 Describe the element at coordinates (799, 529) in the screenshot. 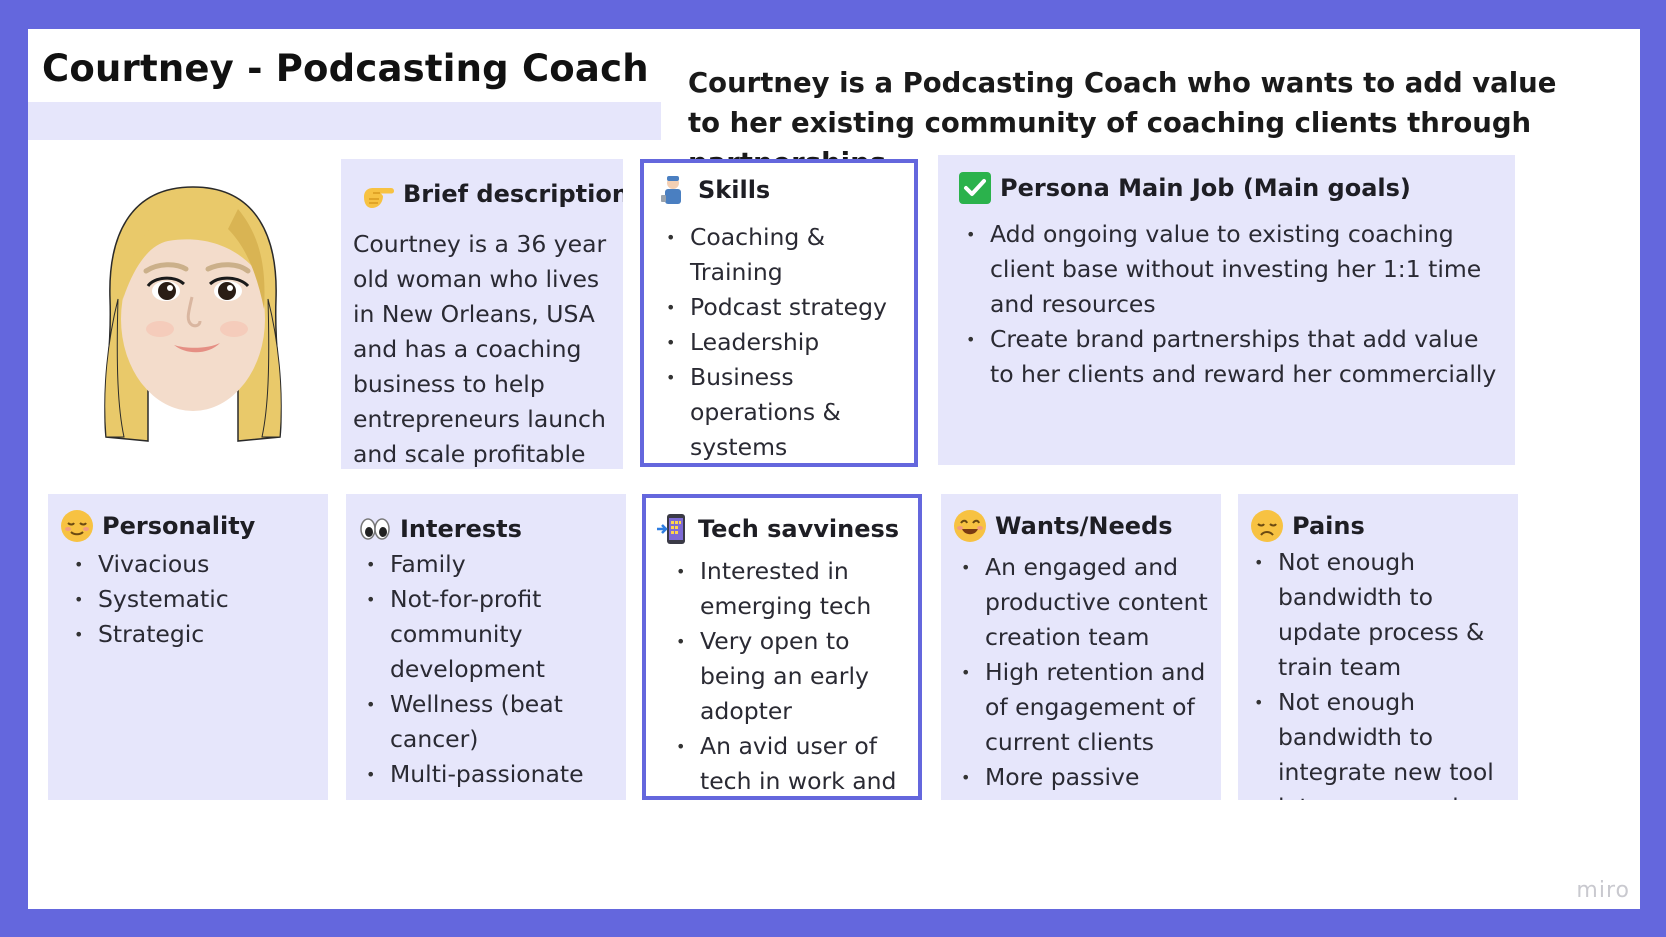

I see `tech-savviness-title: Tech savviness` at that location.